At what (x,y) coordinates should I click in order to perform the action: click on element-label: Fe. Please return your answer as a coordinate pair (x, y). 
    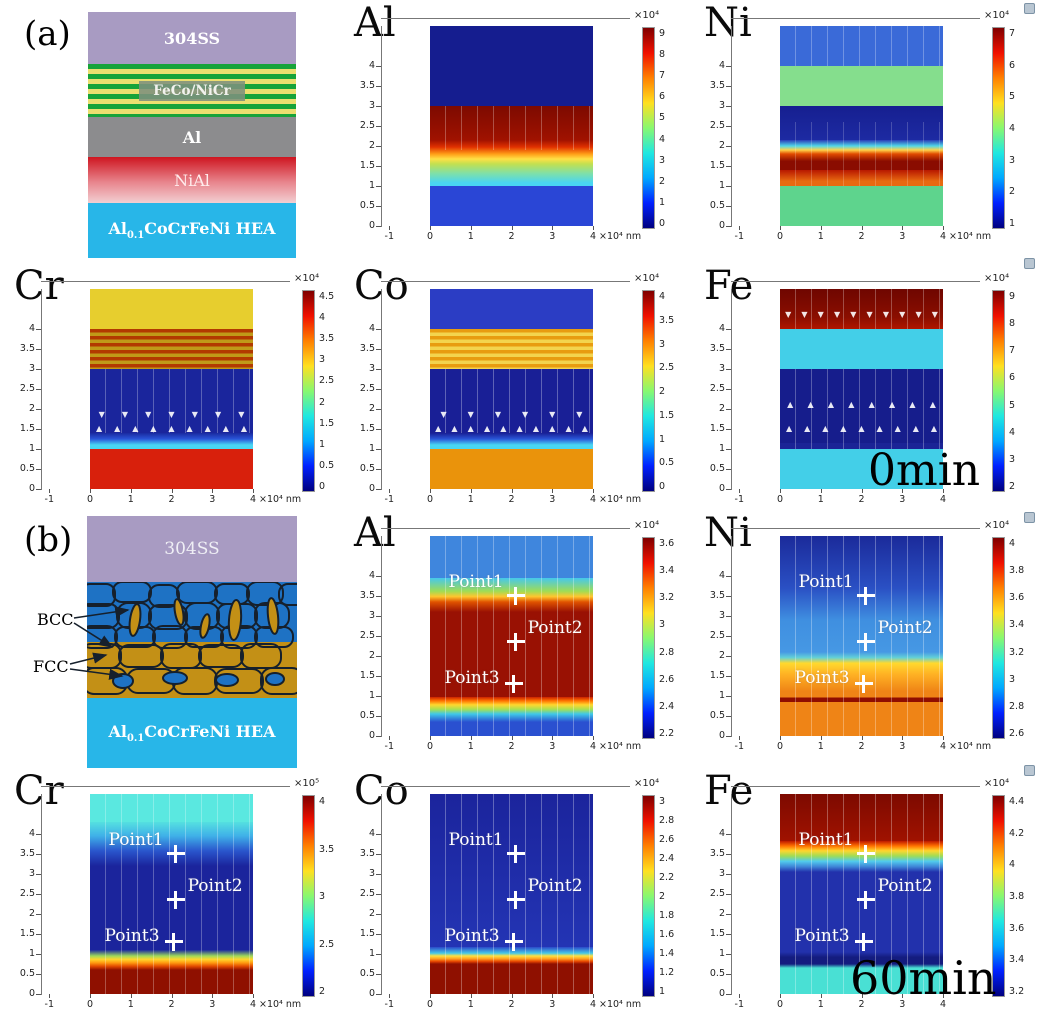
    Looking at the image, I should click on (729, 791).